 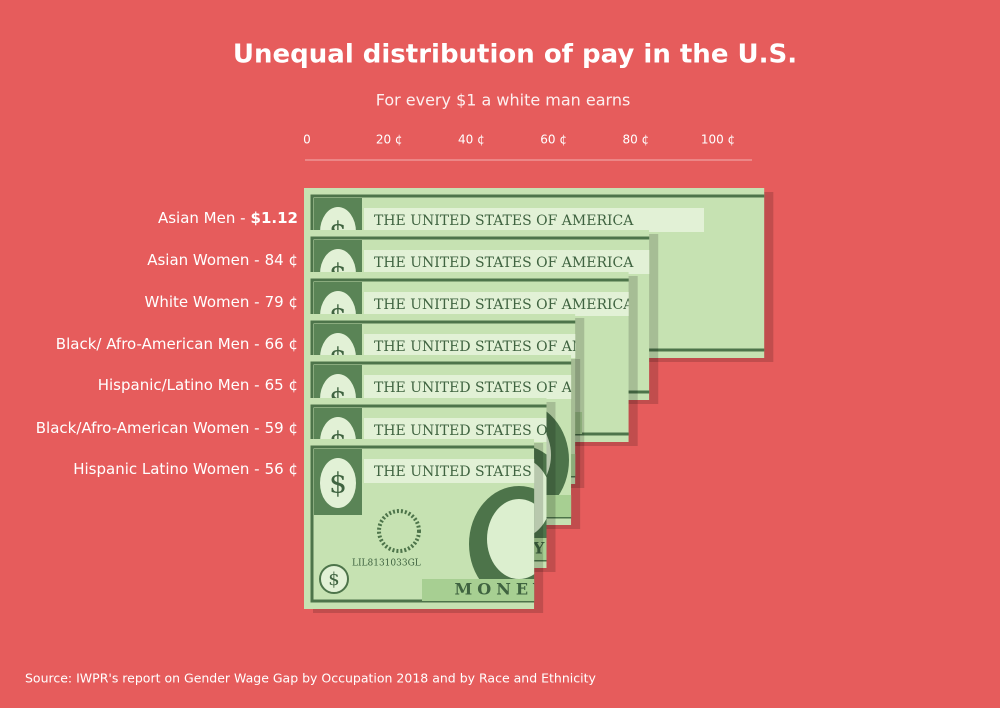 I want to click on bill-portrait, so click(x=511, y=539).